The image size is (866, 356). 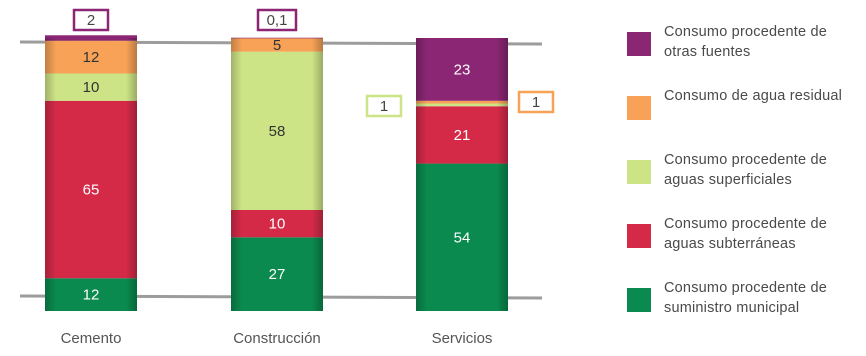 I want to click on legend-swatch-otras-fuentes, so click(x=639, y=44).